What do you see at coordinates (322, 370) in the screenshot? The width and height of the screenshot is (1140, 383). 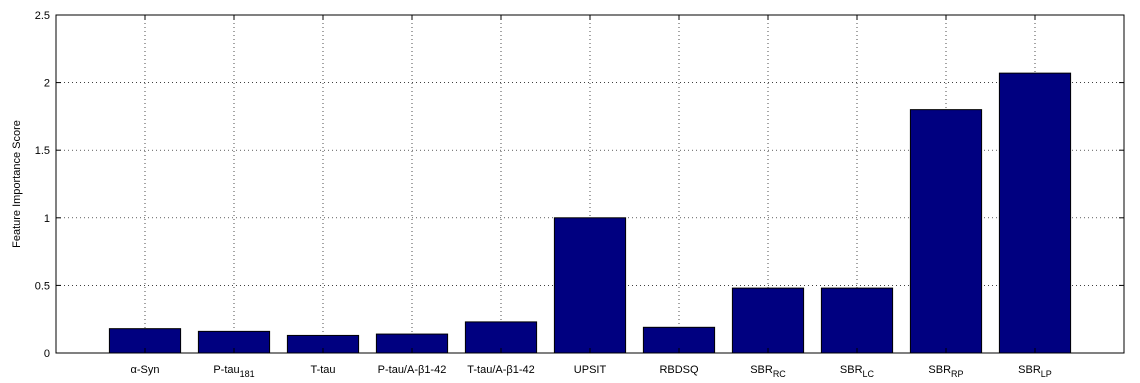 I see `x-tick-label: T-tau` at bounding box center [322, 370].